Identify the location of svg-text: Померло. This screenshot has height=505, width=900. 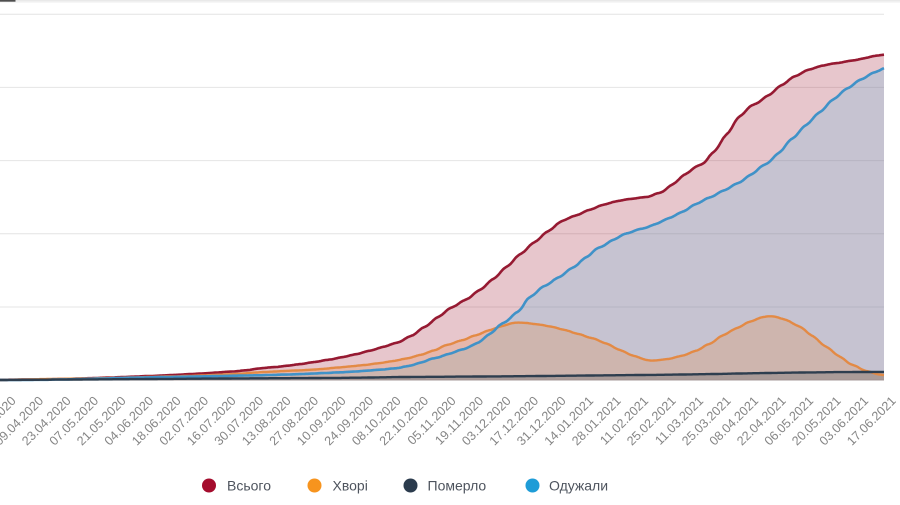
(457, 486).